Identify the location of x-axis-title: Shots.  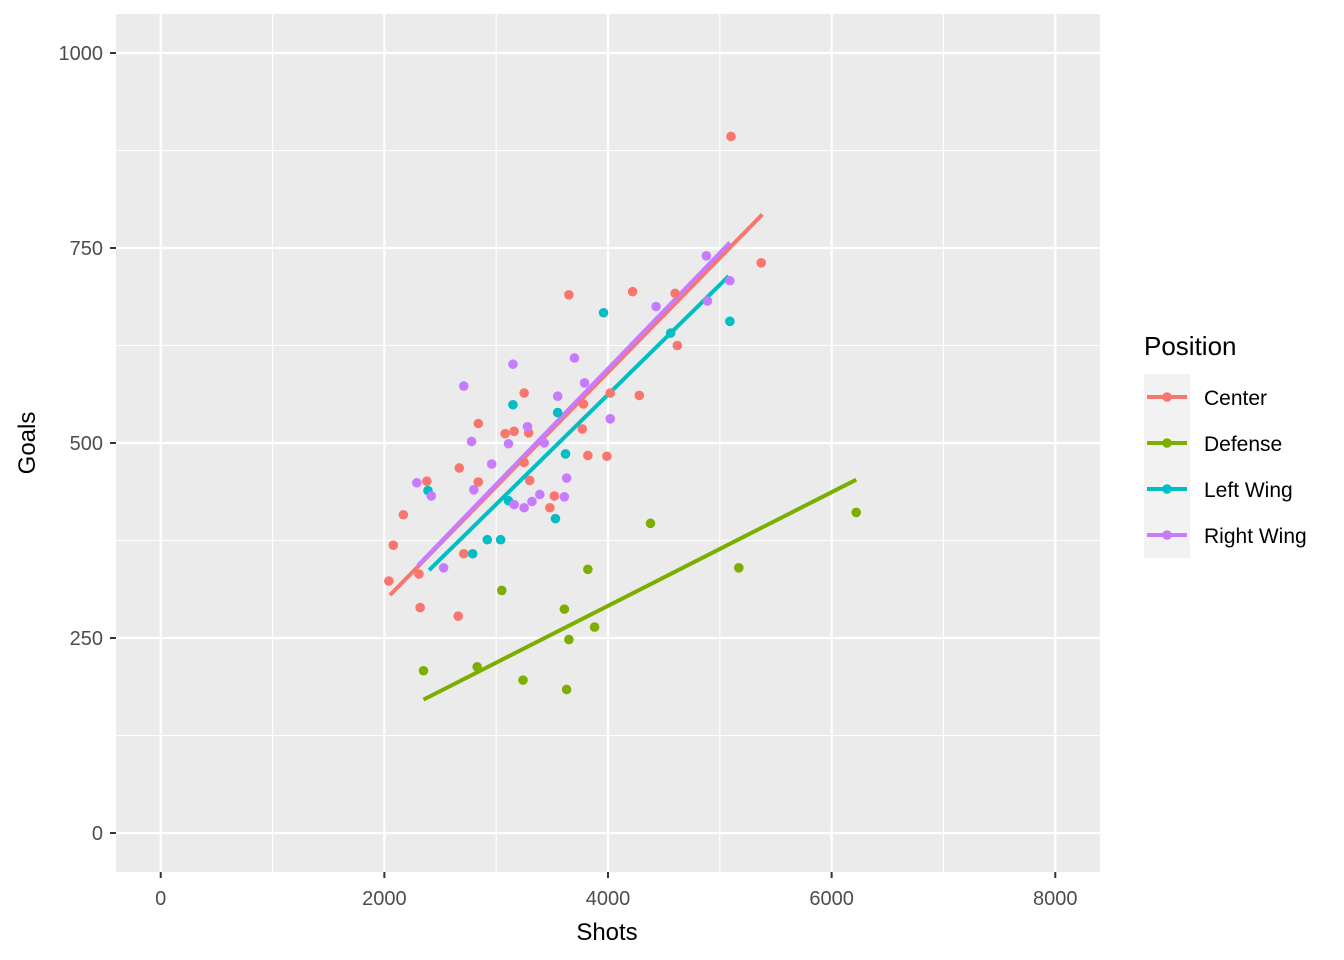
(606, 932).